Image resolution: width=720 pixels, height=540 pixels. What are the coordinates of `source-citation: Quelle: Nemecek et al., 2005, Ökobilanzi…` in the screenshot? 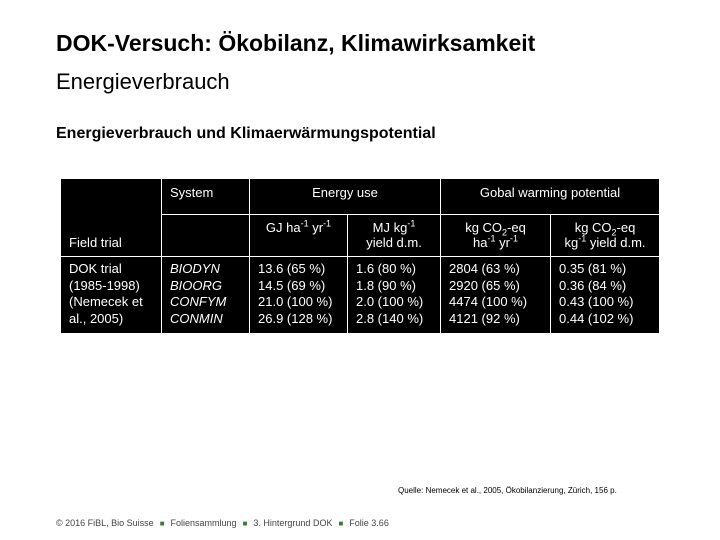 It's located at (507, 490).